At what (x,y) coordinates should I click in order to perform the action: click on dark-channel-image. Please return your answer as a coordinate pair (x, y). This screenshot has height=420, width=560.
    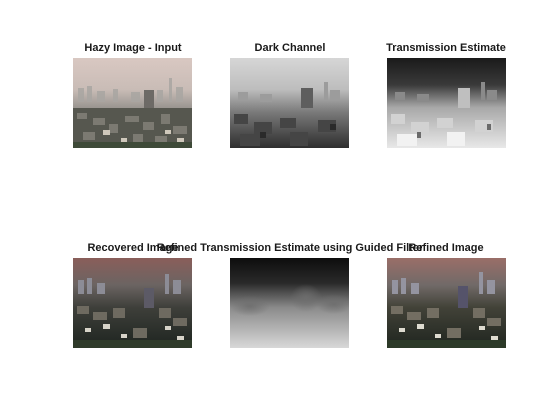
    Looking at the image, I should click on (289, 103).